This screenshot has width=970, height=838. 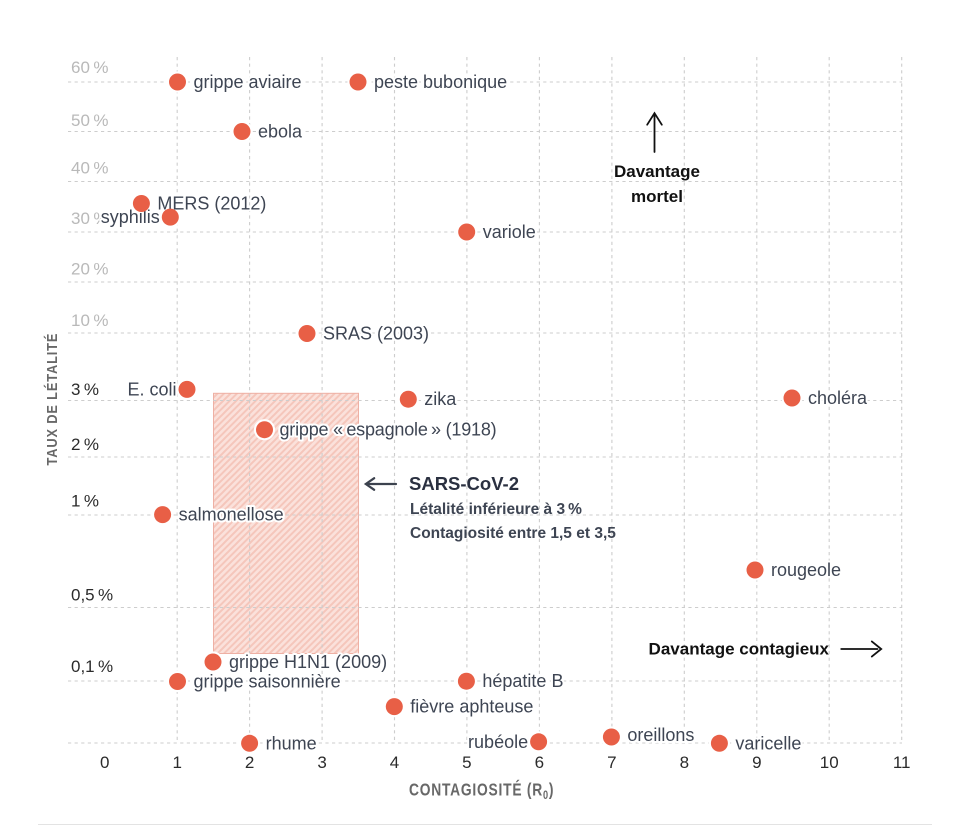 What do you see at coordinates (92, 595) in the screenshot?
I see `svg-text: 0,5 %` at bounding box center [92, 595].